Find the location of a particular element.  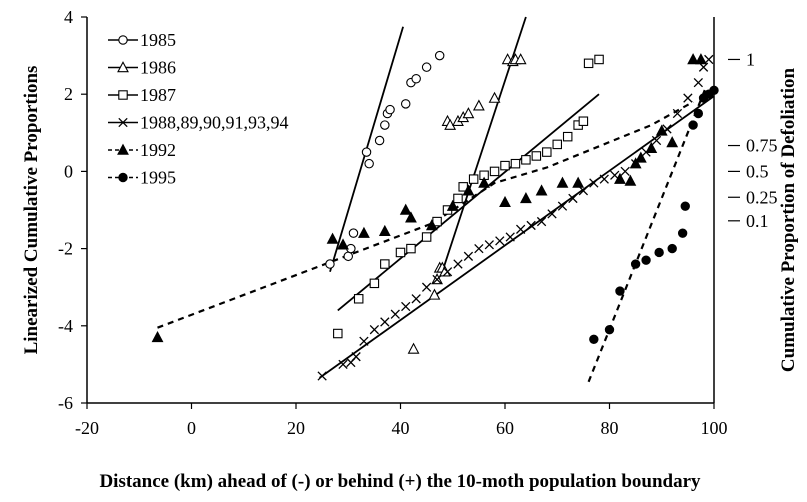

legend: 1985 1986 1987 1988,89,90,91,93,94 1992 1995 is located at coordinates (198, 109).